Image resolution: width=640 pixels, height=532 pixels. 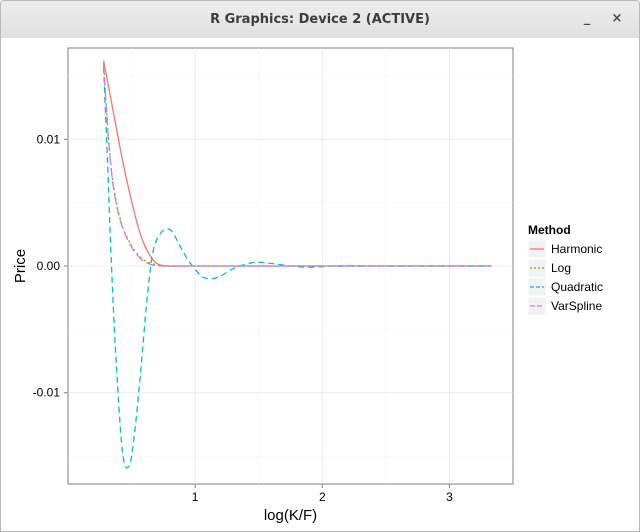 I want to click on legend: Method Harmonic Log Quadratic VarSpline, so click(x=565, y=269).